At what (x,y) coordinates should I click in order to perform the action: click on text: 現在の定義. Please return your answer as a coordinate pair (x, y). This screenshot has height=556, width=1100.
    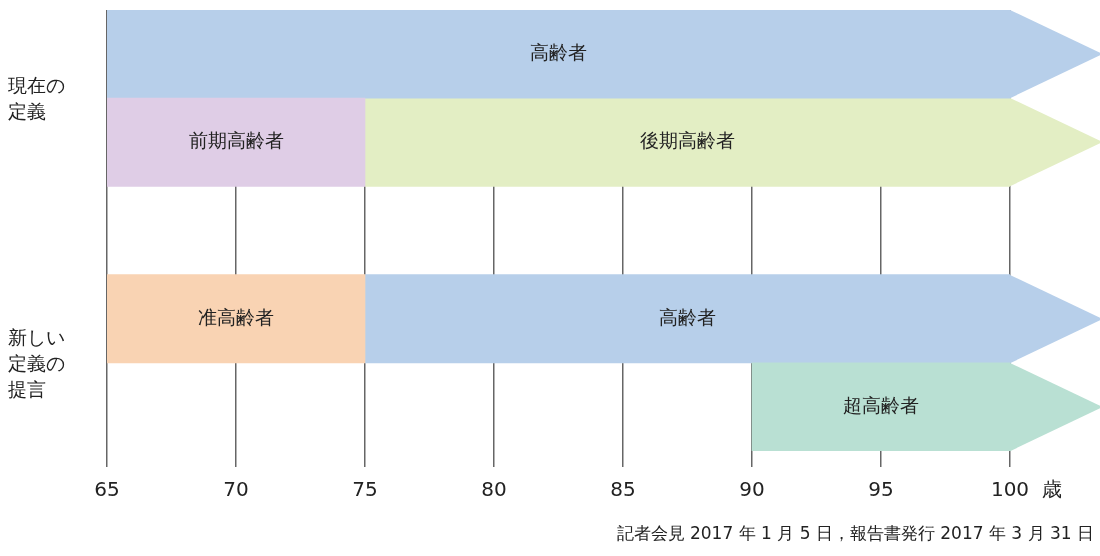
    Looking at the image, I should click on (37, 99).